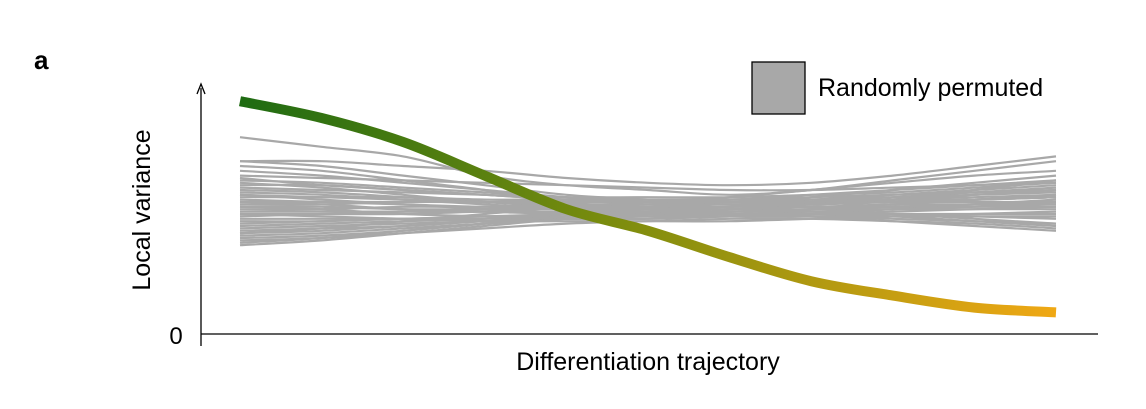 The image size is (1146, 409). I want to click on legend-swatch-permuted, so click(778, 88).